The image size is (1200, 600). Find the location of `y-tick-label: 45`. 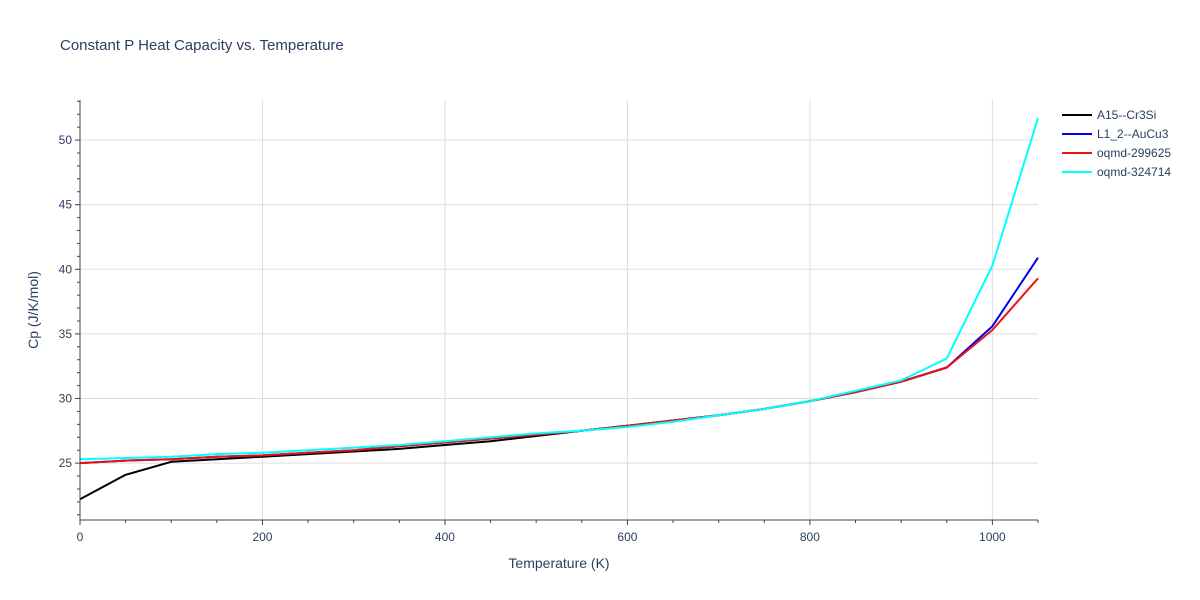

y-tick-label: 45 is located at coordinates (66, 205).